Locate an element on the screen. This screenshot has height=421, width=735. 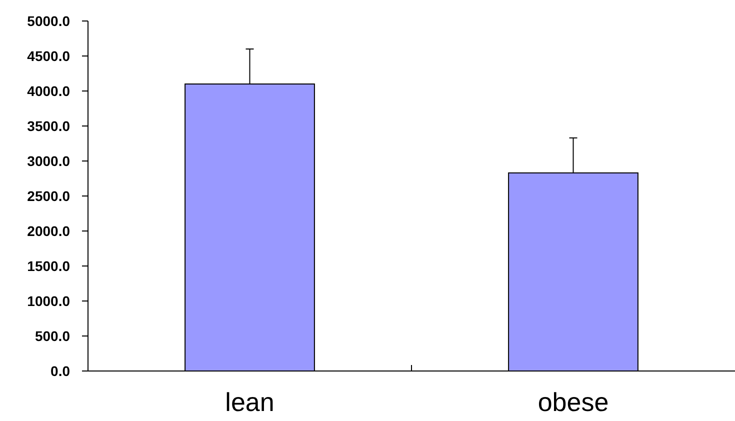
y-tick-label: 3500.0 is located at coordinates (48, 126).